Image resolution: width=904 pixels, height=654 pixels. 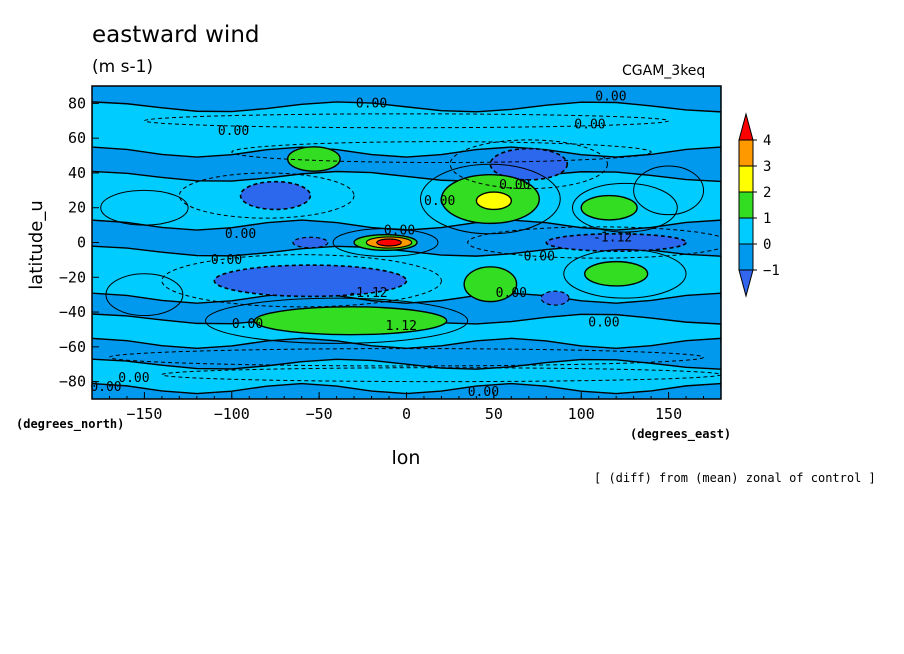 I want to click on x-tick-label-4: 50, so click(x=494, y=414).